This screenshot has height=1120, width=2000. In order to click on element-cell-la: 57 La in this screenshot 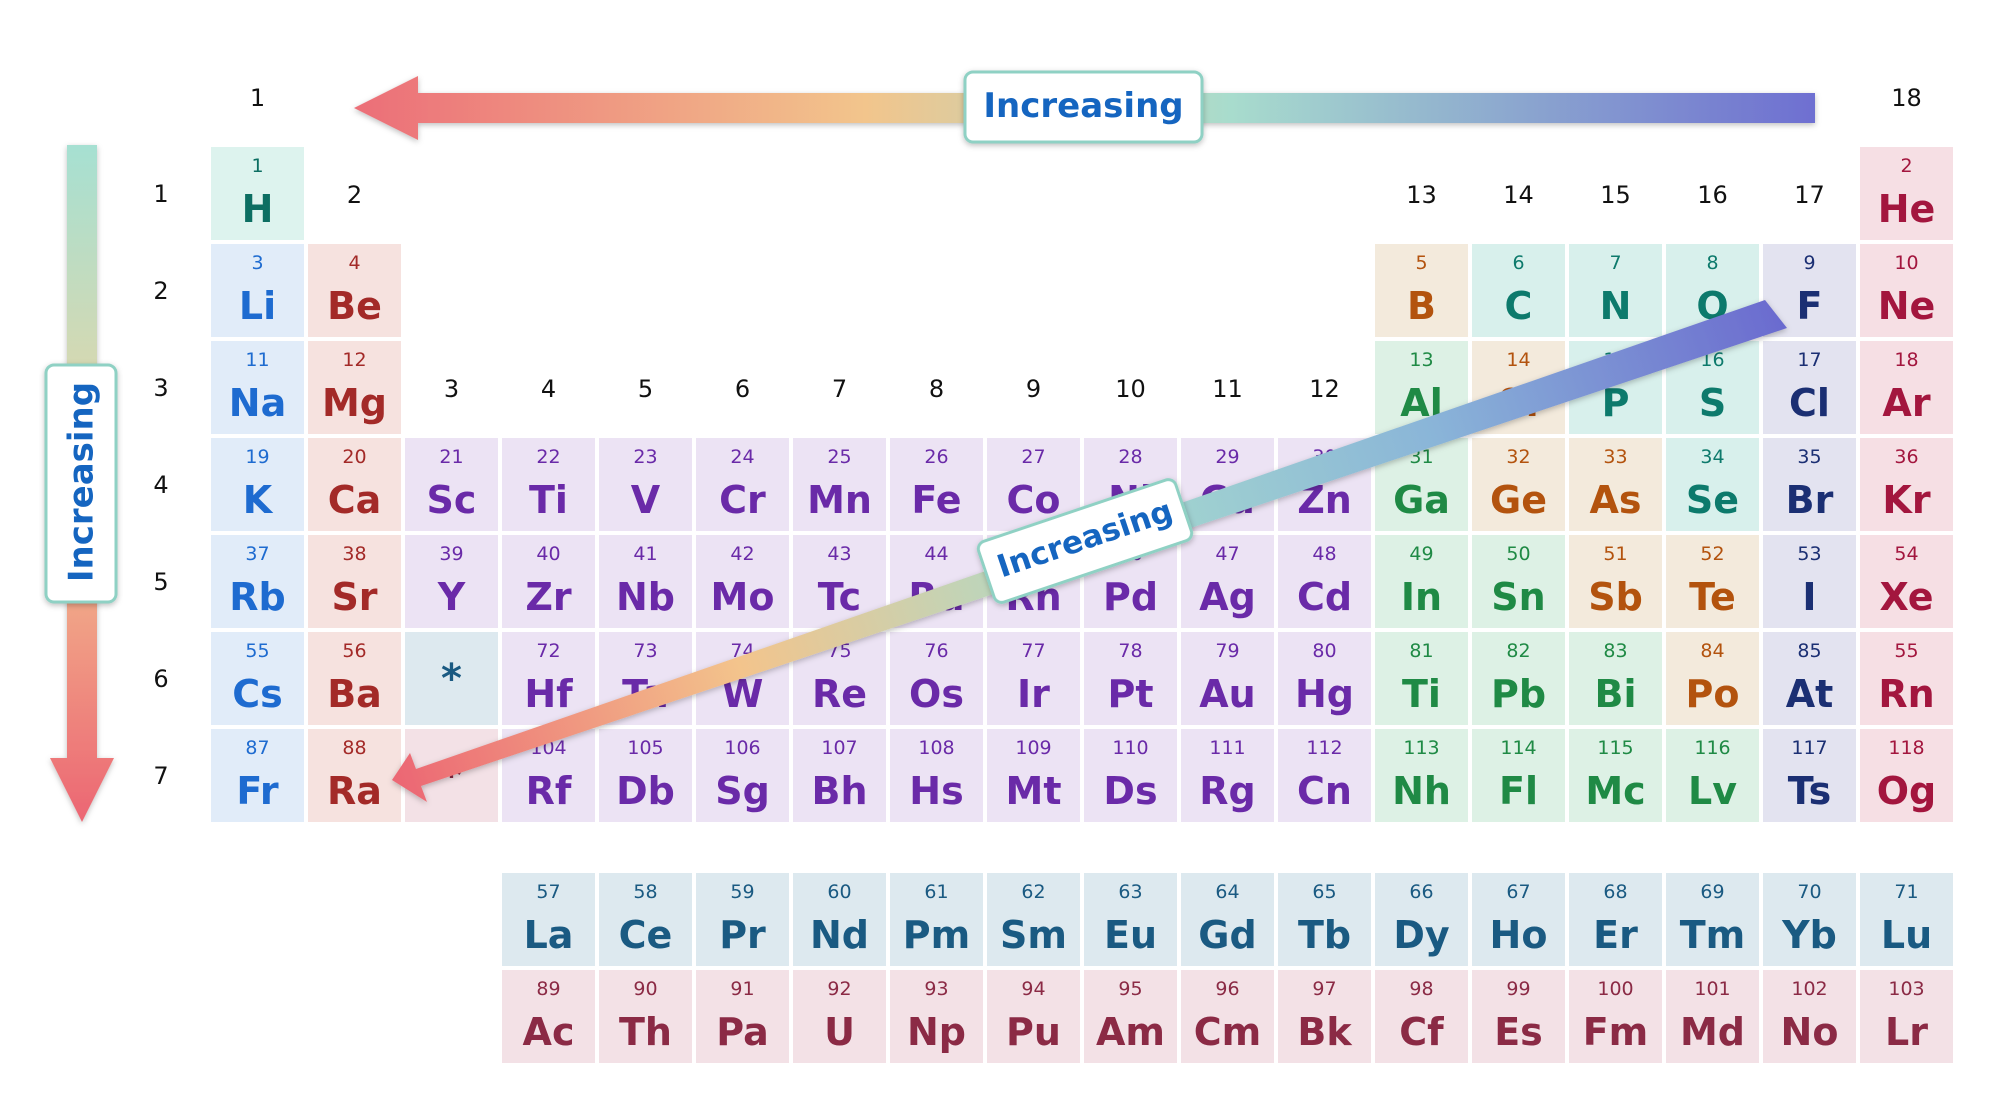, I will do `click(548, 919)`.